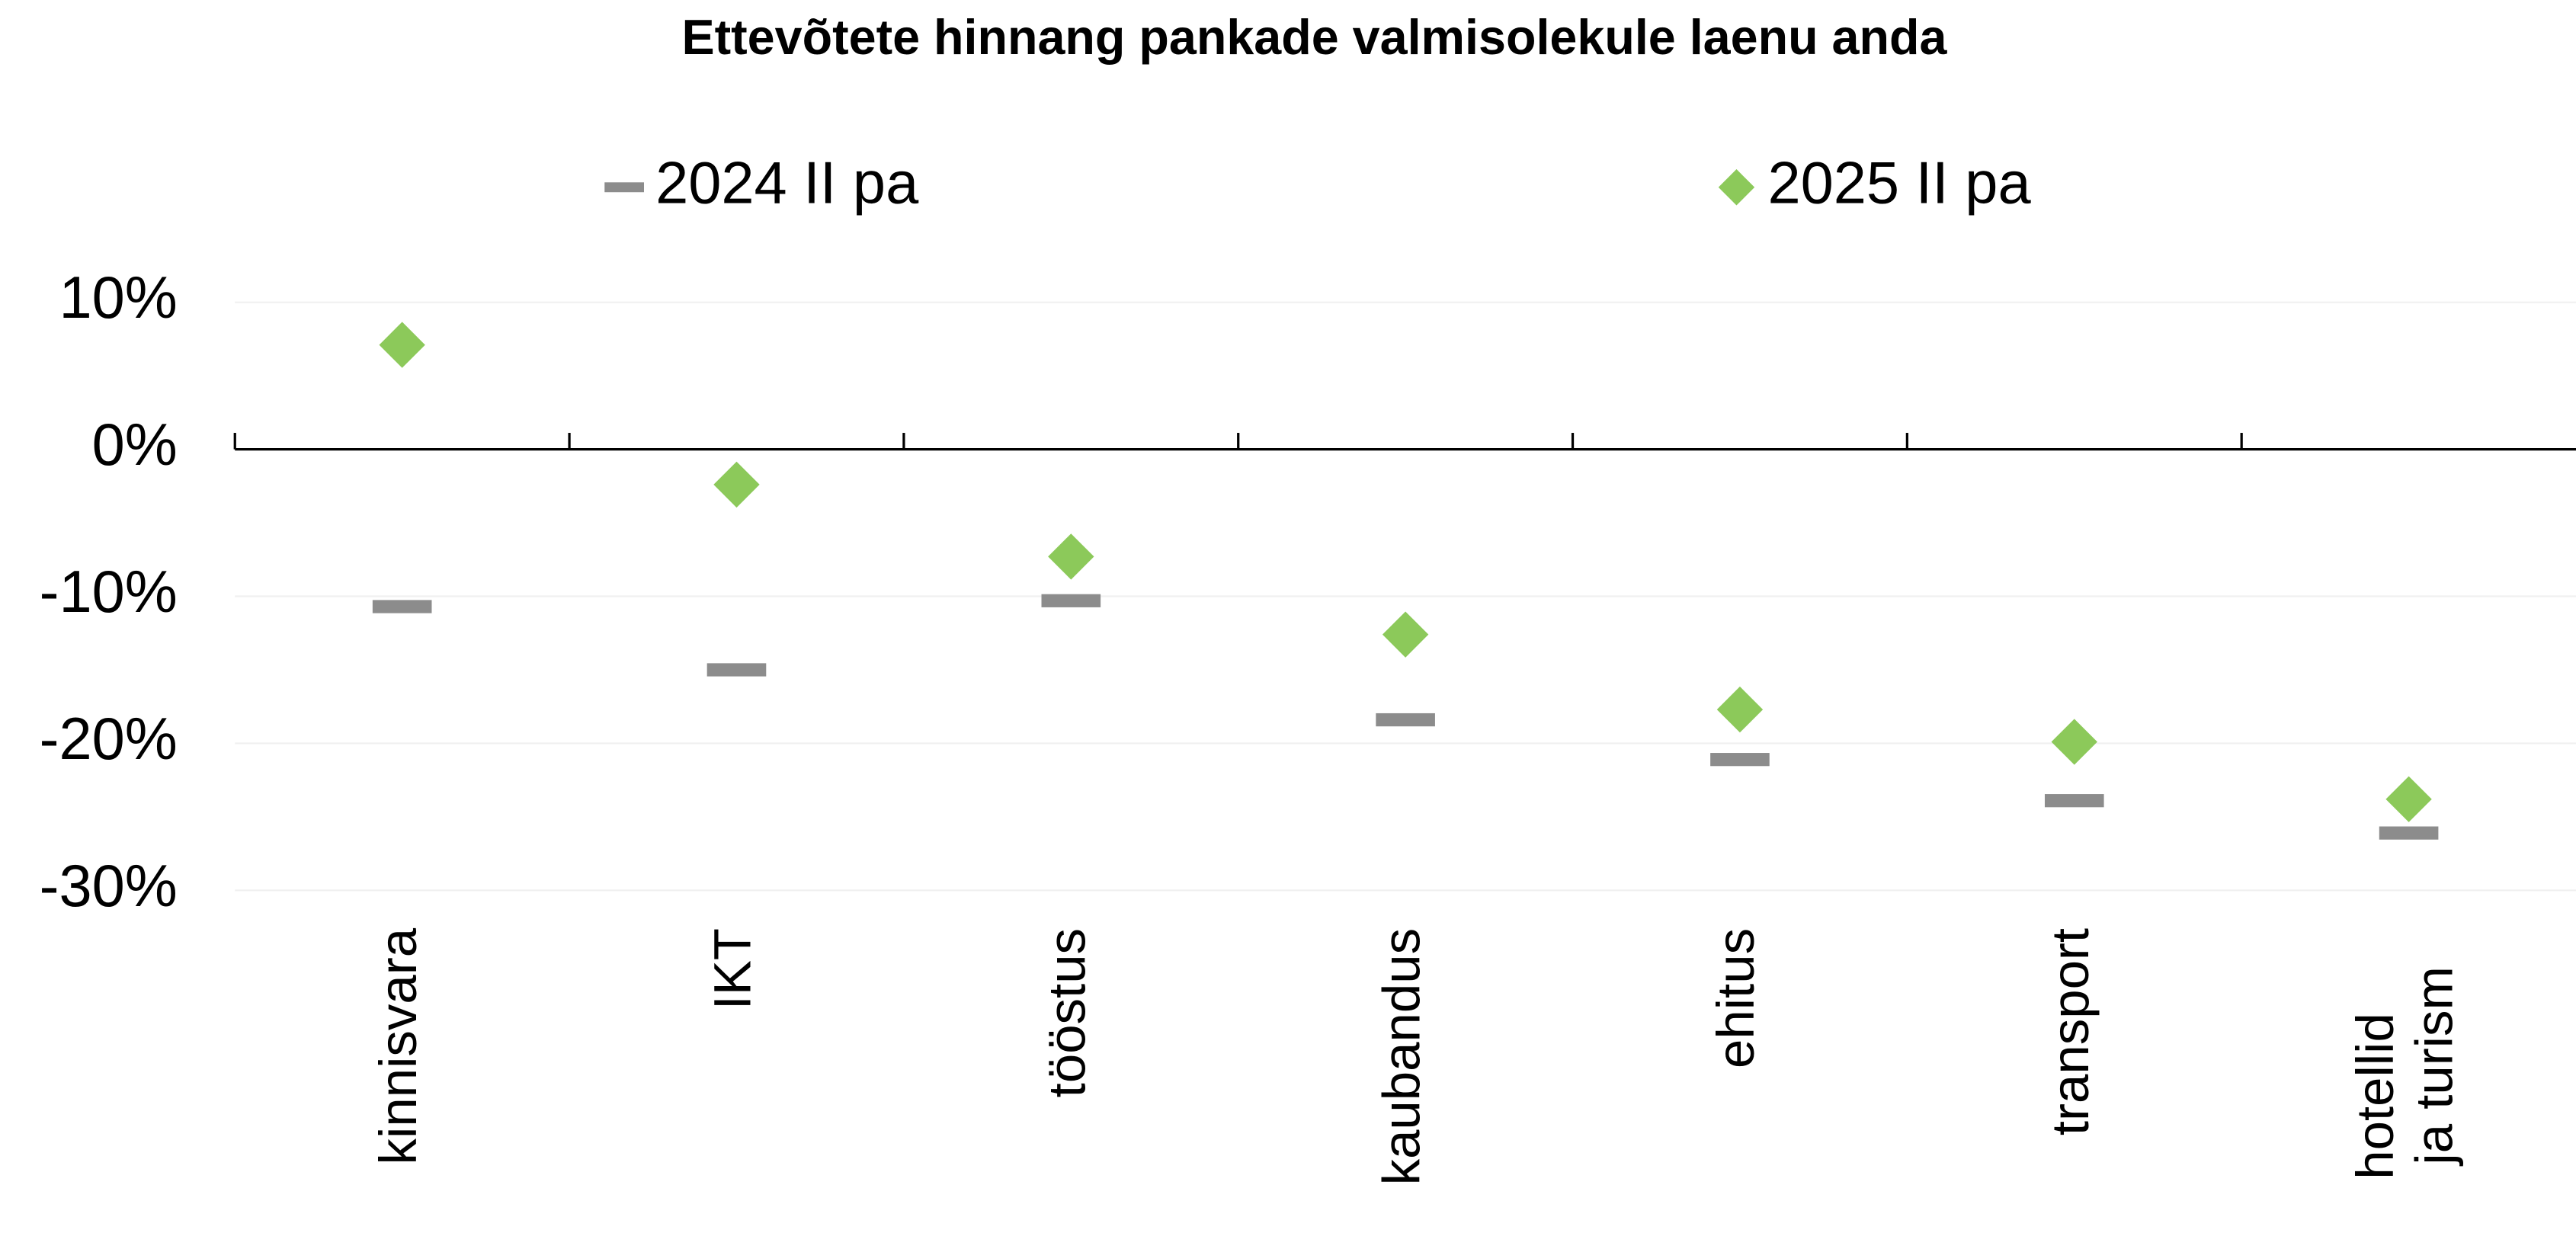  What do you see at coordinates (118, 298) in the screenshot?
I see `y-tick-label: 10%` at bounding box center [118, 298].